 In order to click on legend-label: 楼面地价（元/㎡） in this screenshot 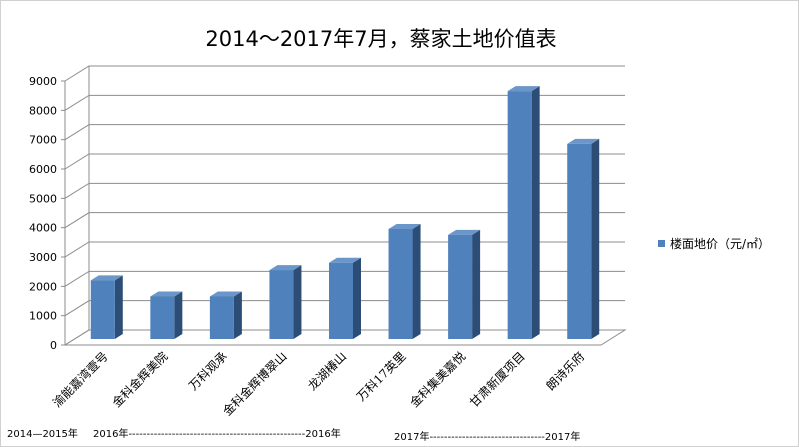, I will do `click(720, 244)`.